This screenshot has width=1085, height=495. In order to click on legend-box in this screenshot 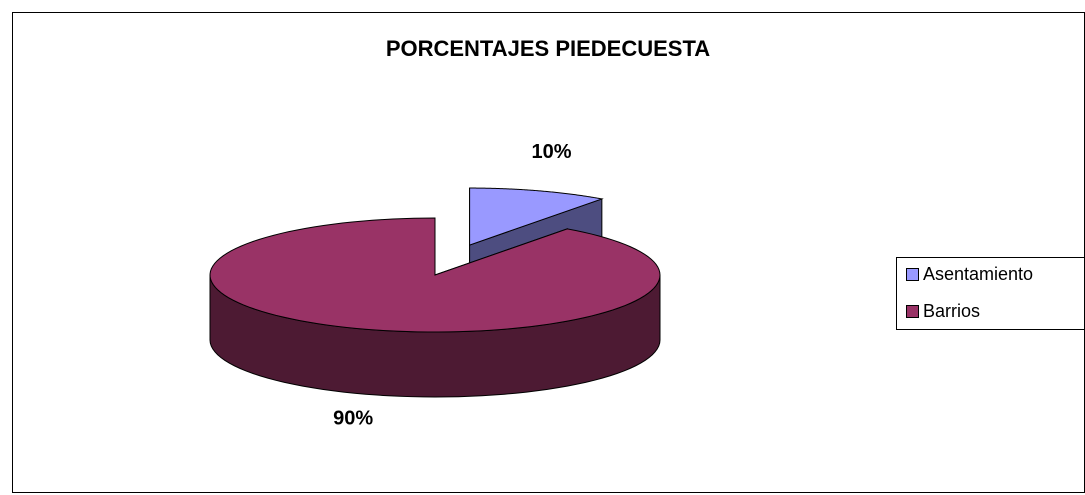, I will do `click(990, 293)`.